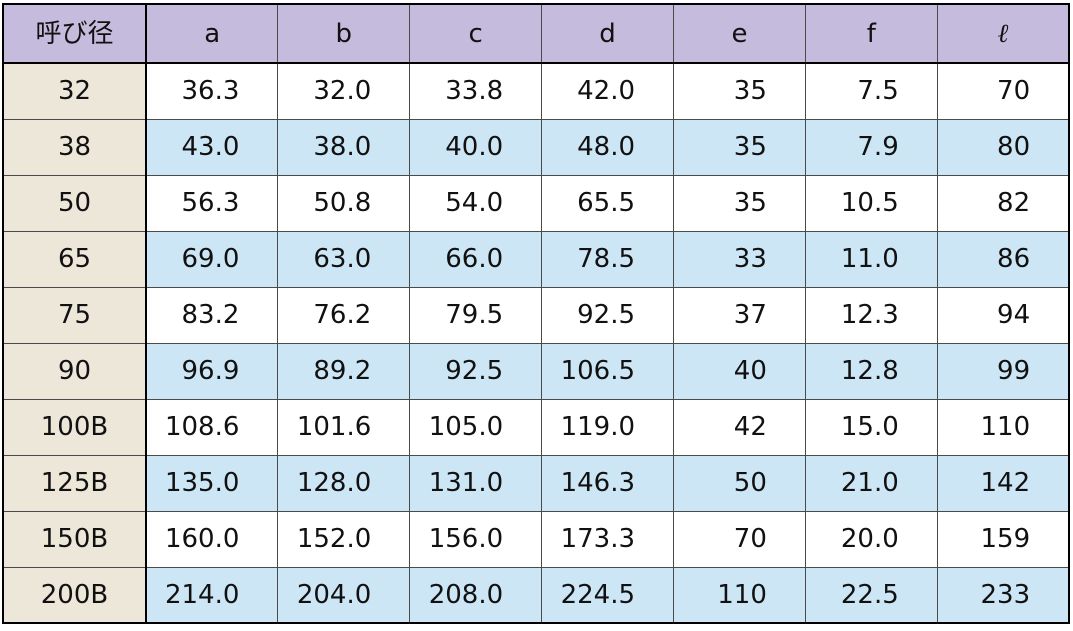 Image resolution: width=1073 pixels, height=631 pixels. I want to click on row-header-size: 200B, so click(74, 595).